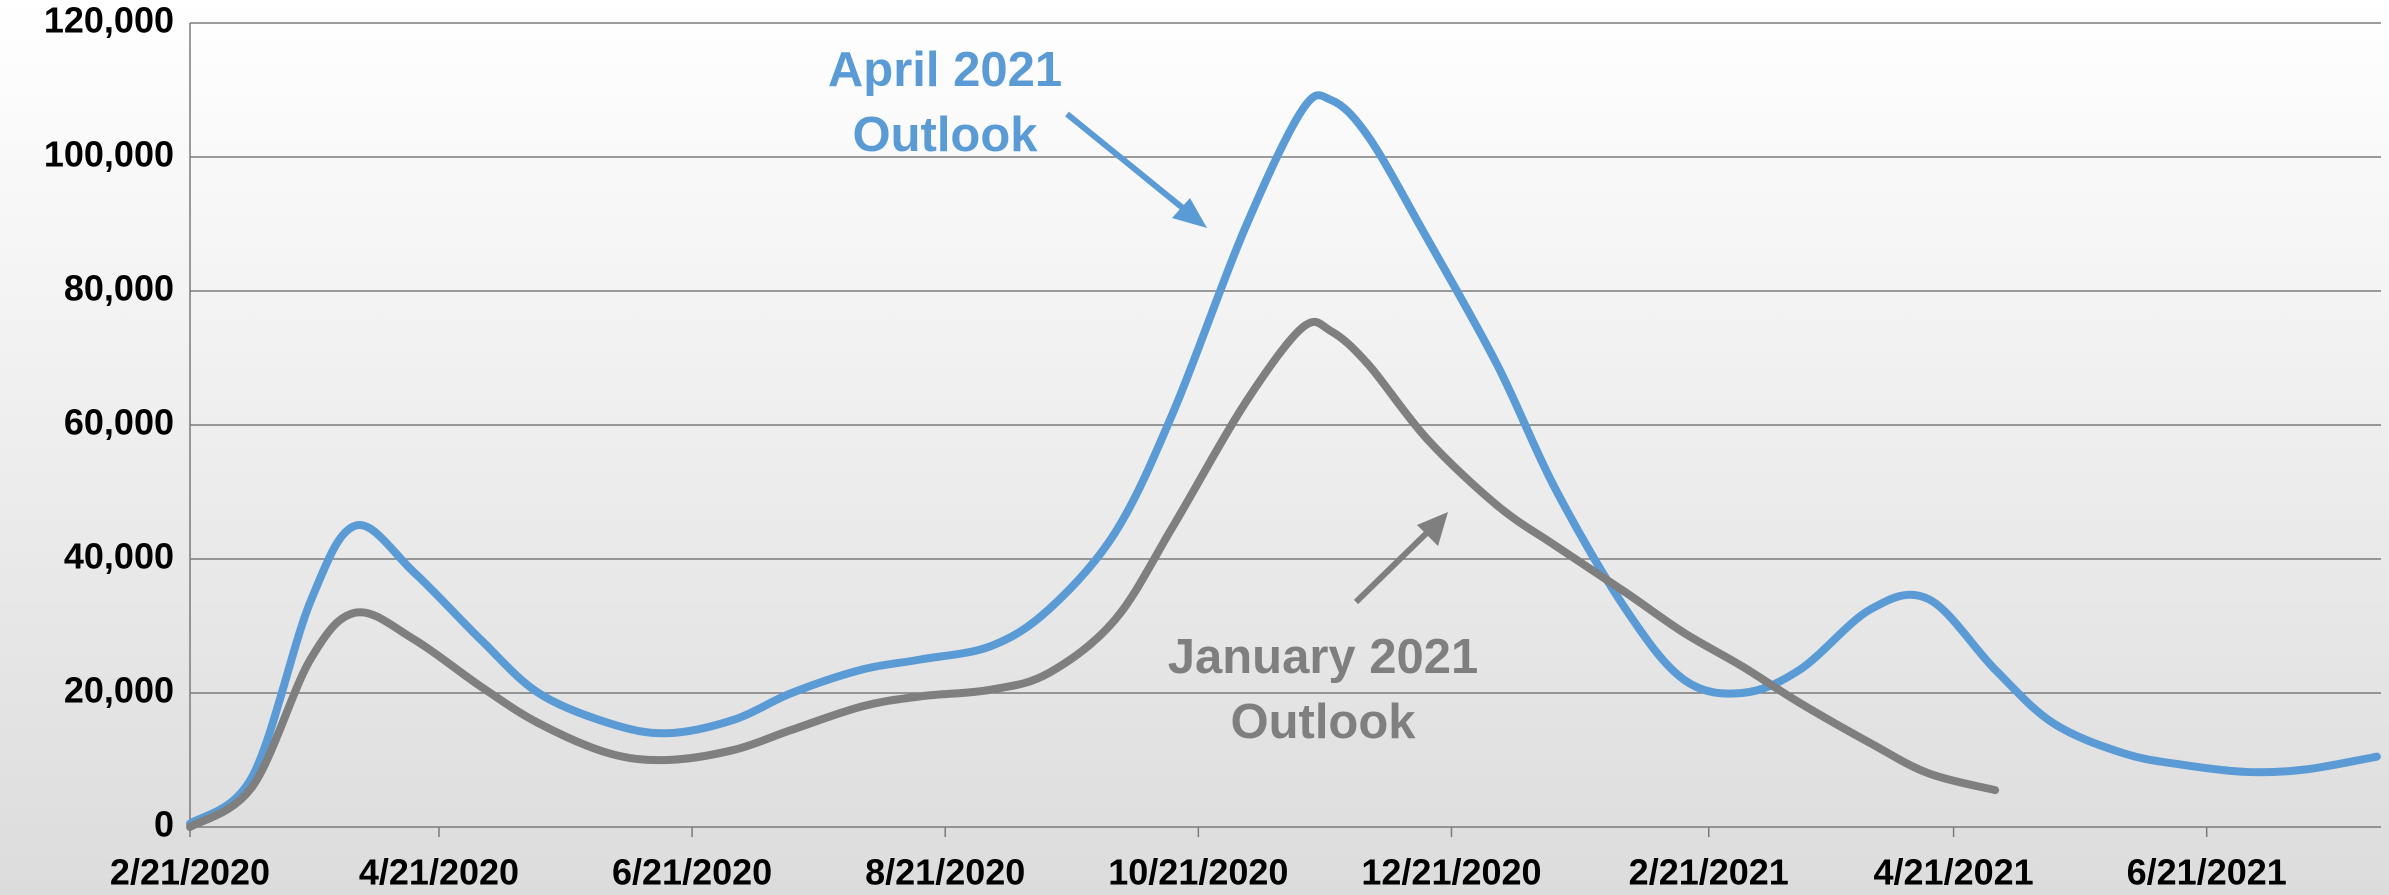 The width and height of the screenshot is (2389, 895). I want to click on x-tick-label: 2/21/2021, so click(1709, 872).